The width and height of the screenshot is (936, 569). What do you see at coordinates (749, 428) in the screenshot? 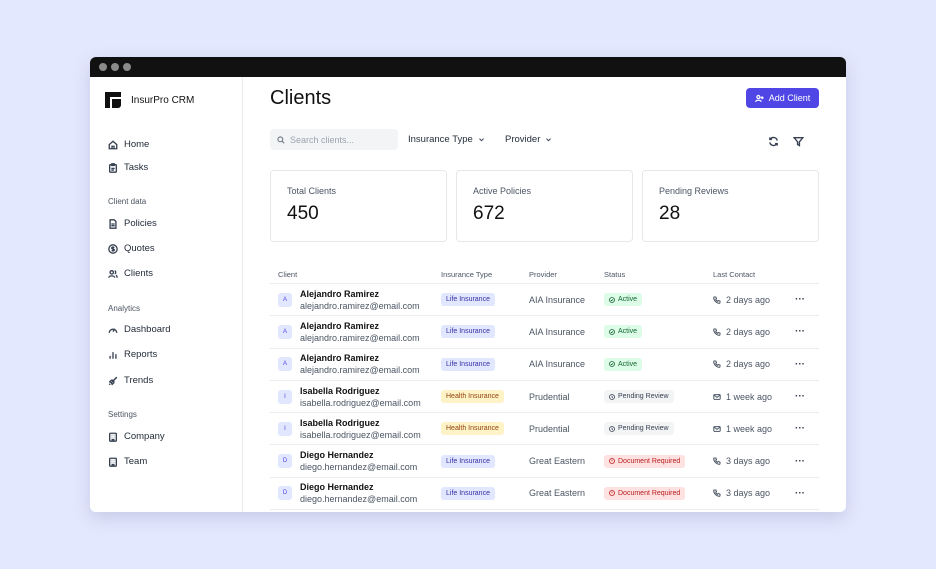
I see `last-contact-label: 1 week ago` at bounding box center [749, 428].